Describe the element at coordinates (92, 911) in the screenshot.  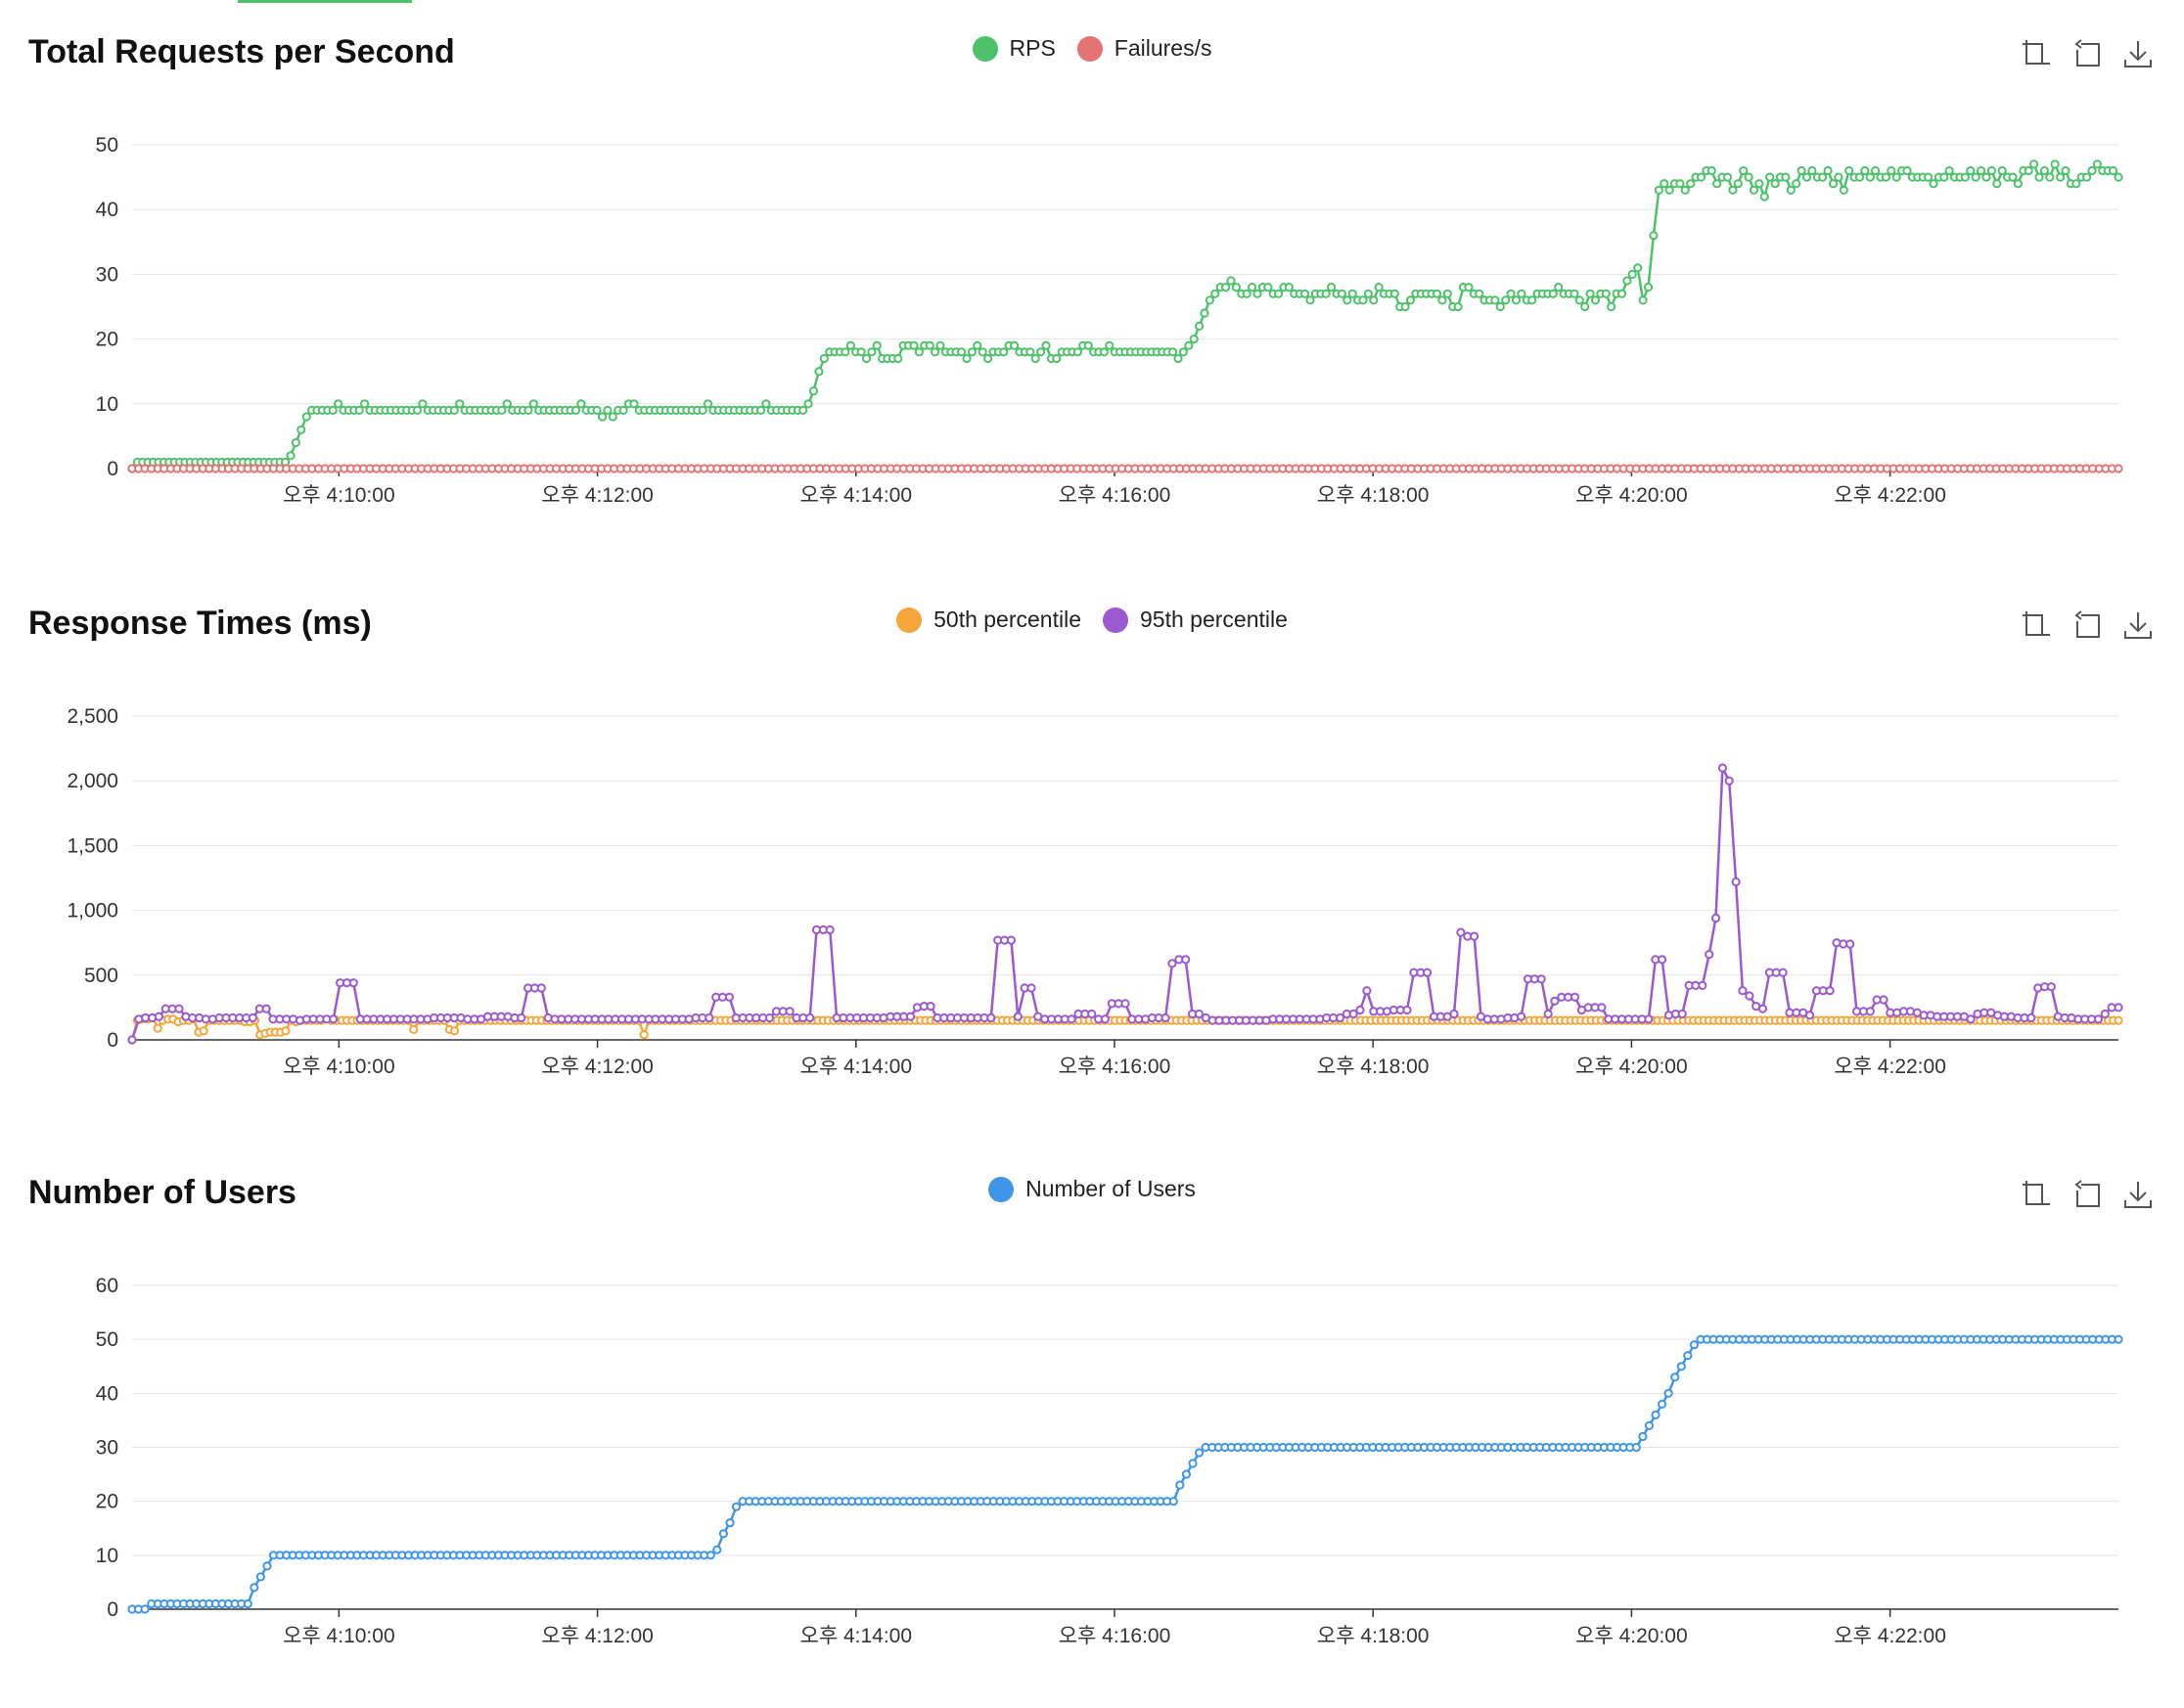
I see `y-tick-label: 1,000` at that location.